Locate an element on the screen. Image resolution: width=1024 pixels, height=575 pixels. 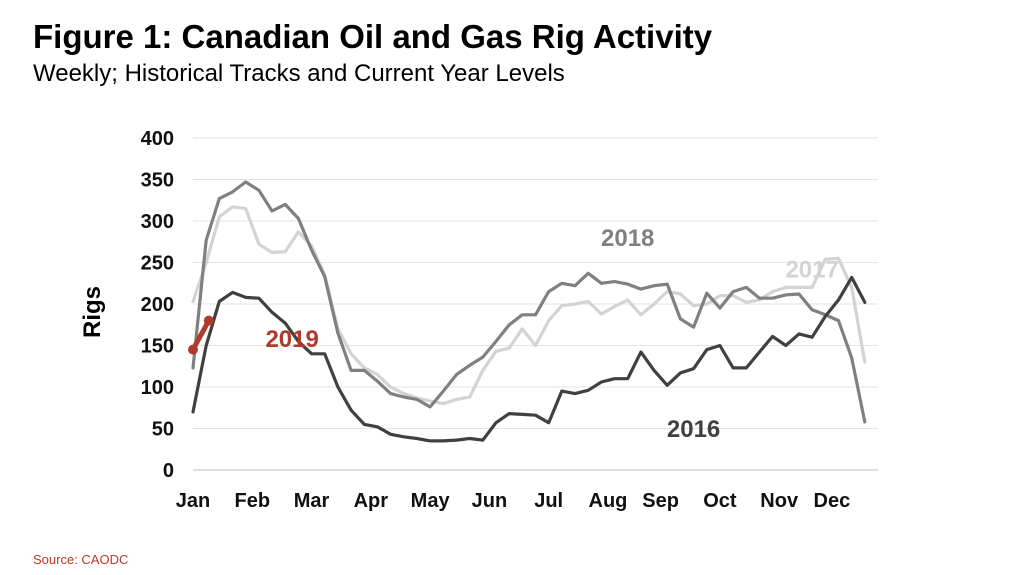
y-tick-label: 50 is located at coordinates (163, 430).